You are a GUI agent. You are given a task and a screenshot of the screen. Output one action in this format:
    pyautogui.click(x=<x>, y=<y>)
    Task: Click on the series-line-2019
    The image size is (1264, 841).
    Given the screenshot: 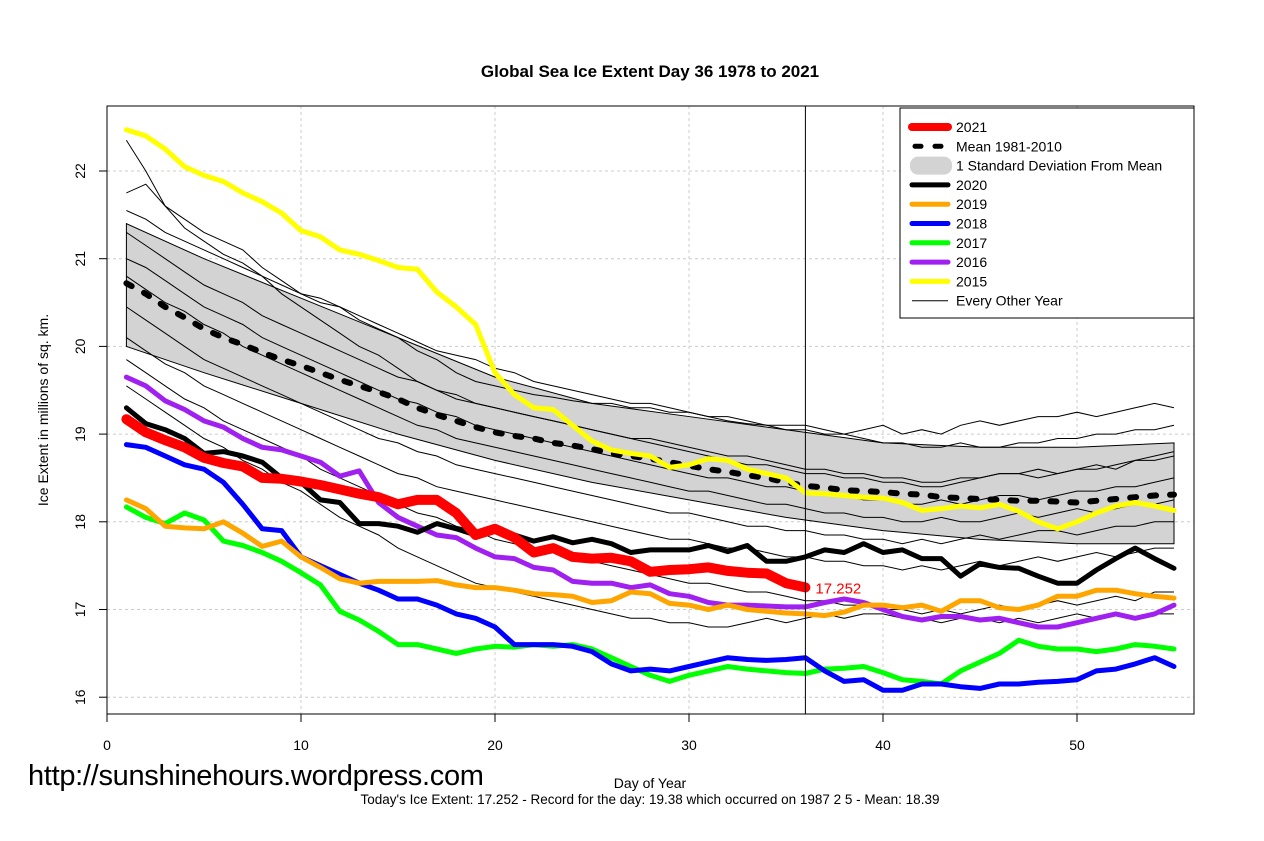 What is the action you would take?
    pyautogui.click(x=650, y=558)
    